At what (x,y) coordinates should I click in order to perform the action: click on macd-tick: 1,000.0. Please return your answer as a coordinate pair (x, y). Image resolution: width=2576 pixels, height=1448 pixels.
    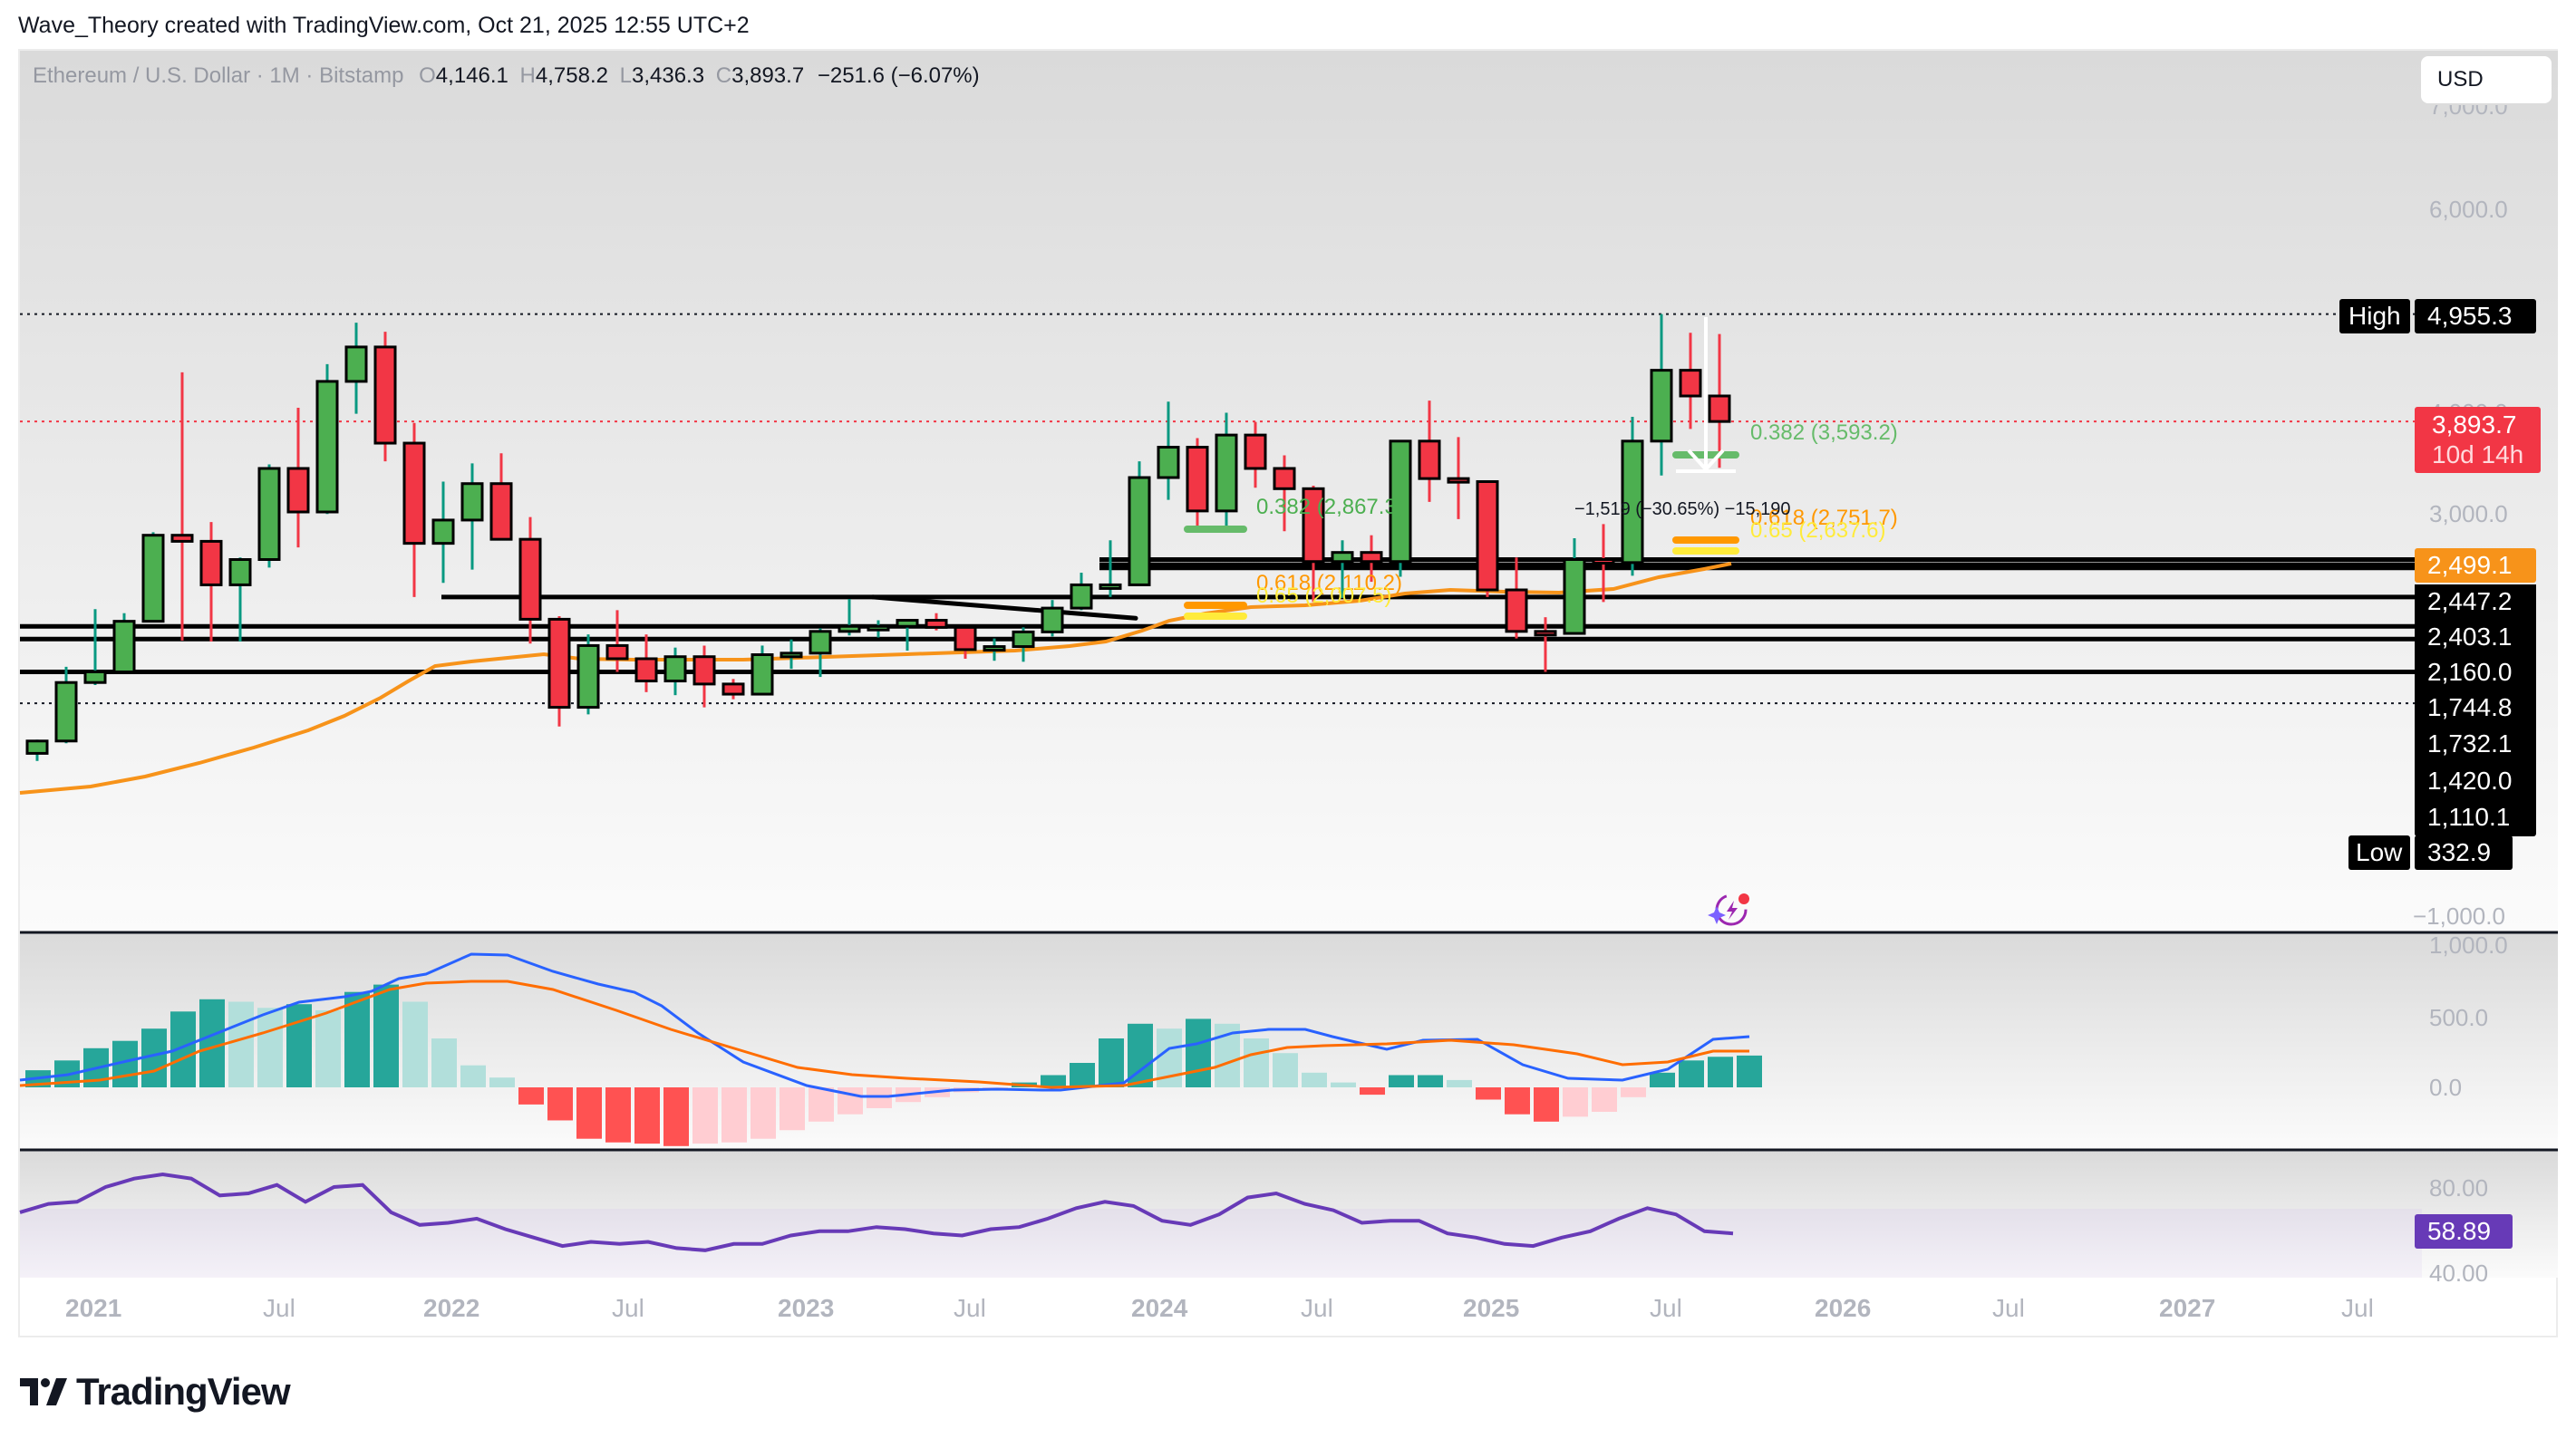
    Looking at the image, I should click on (2468, 945).